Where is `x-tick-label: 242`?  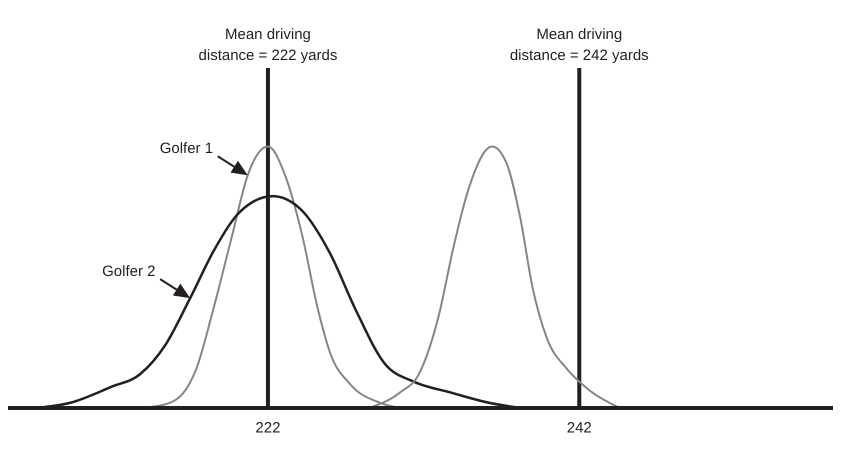 x-tick-label: 242 is located at coordinates (579, 428).